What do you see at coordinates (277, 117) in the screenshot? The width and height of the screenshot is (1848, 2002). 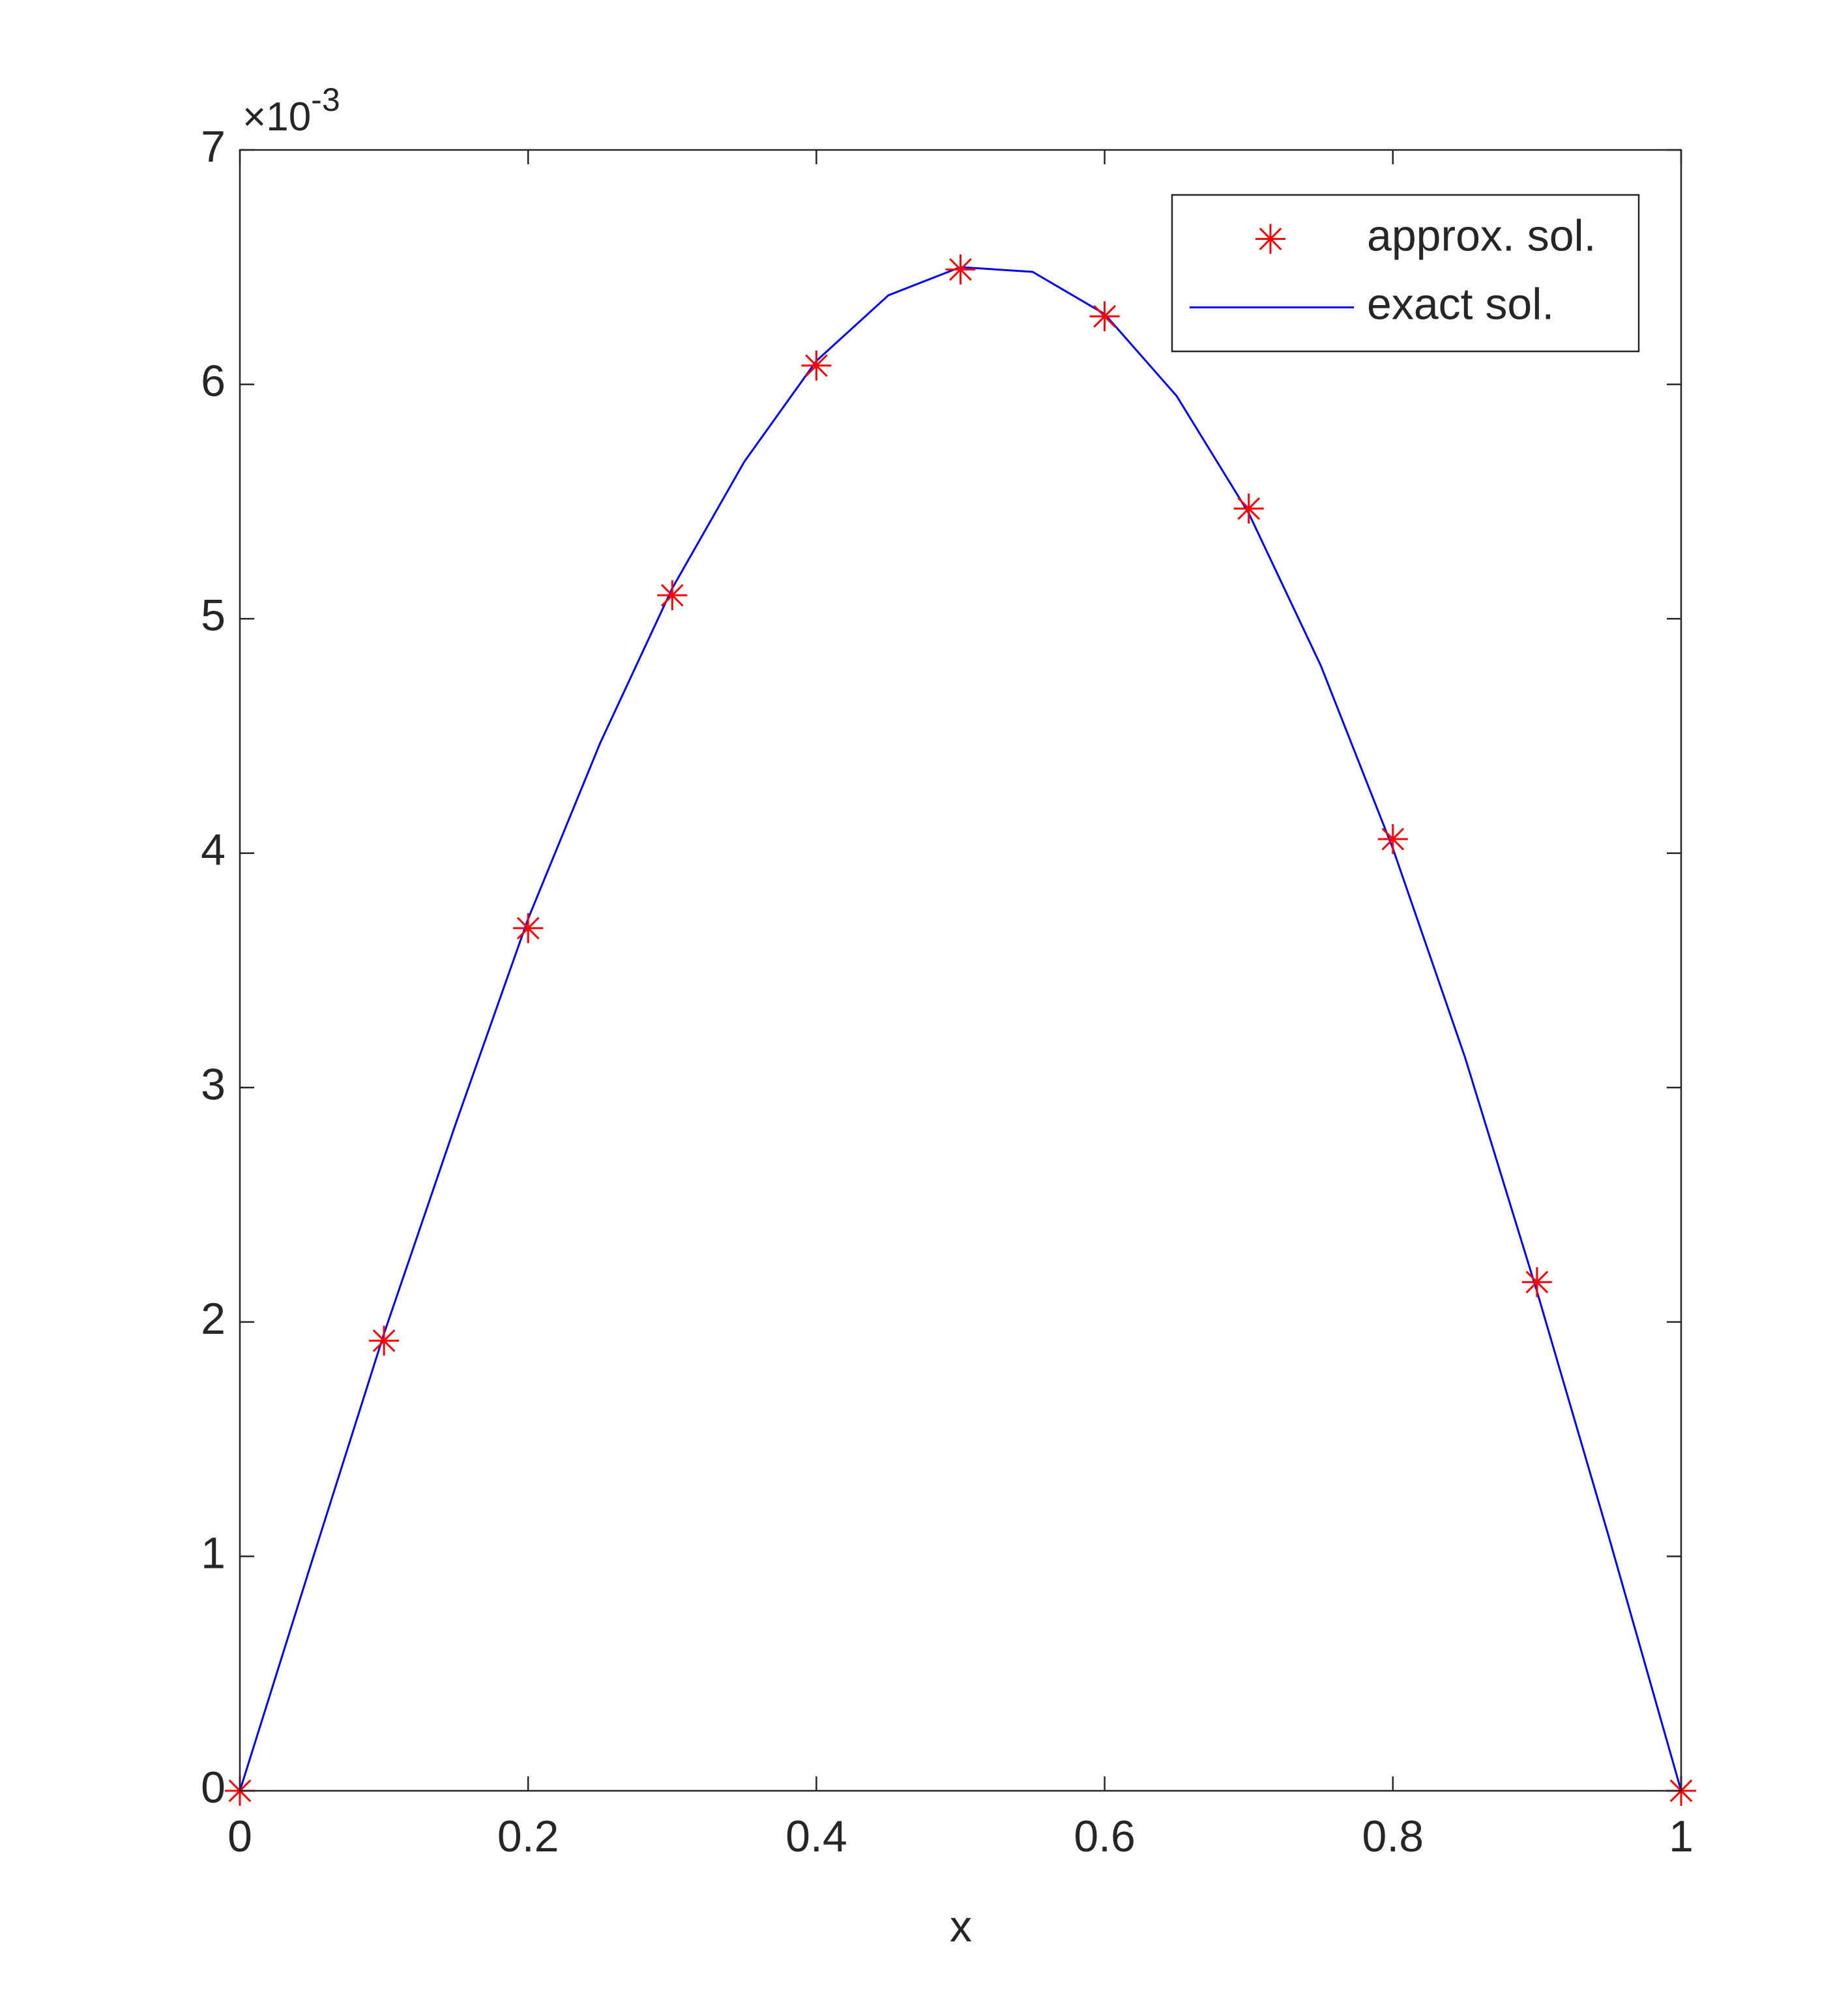 I see `y-exponent-base: ×10` at bounding box center [277, 117].